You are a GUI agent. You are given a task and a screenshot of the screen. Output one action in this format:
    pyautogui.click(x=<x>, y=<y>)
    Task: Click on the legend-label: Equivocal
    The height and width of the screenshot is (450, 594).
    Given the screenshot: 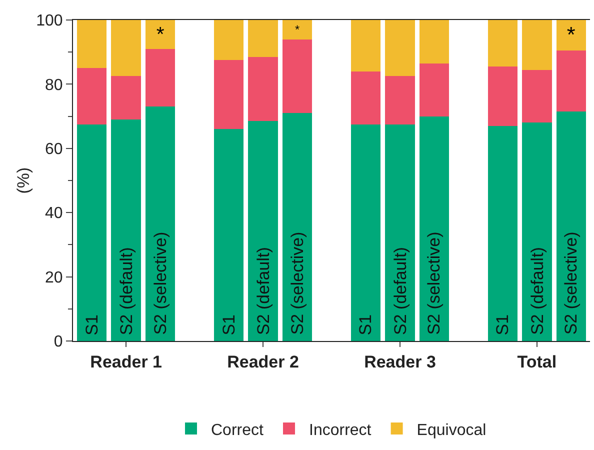 What is the action you would take?
    pyautogui.click(x=451, y=430)
    